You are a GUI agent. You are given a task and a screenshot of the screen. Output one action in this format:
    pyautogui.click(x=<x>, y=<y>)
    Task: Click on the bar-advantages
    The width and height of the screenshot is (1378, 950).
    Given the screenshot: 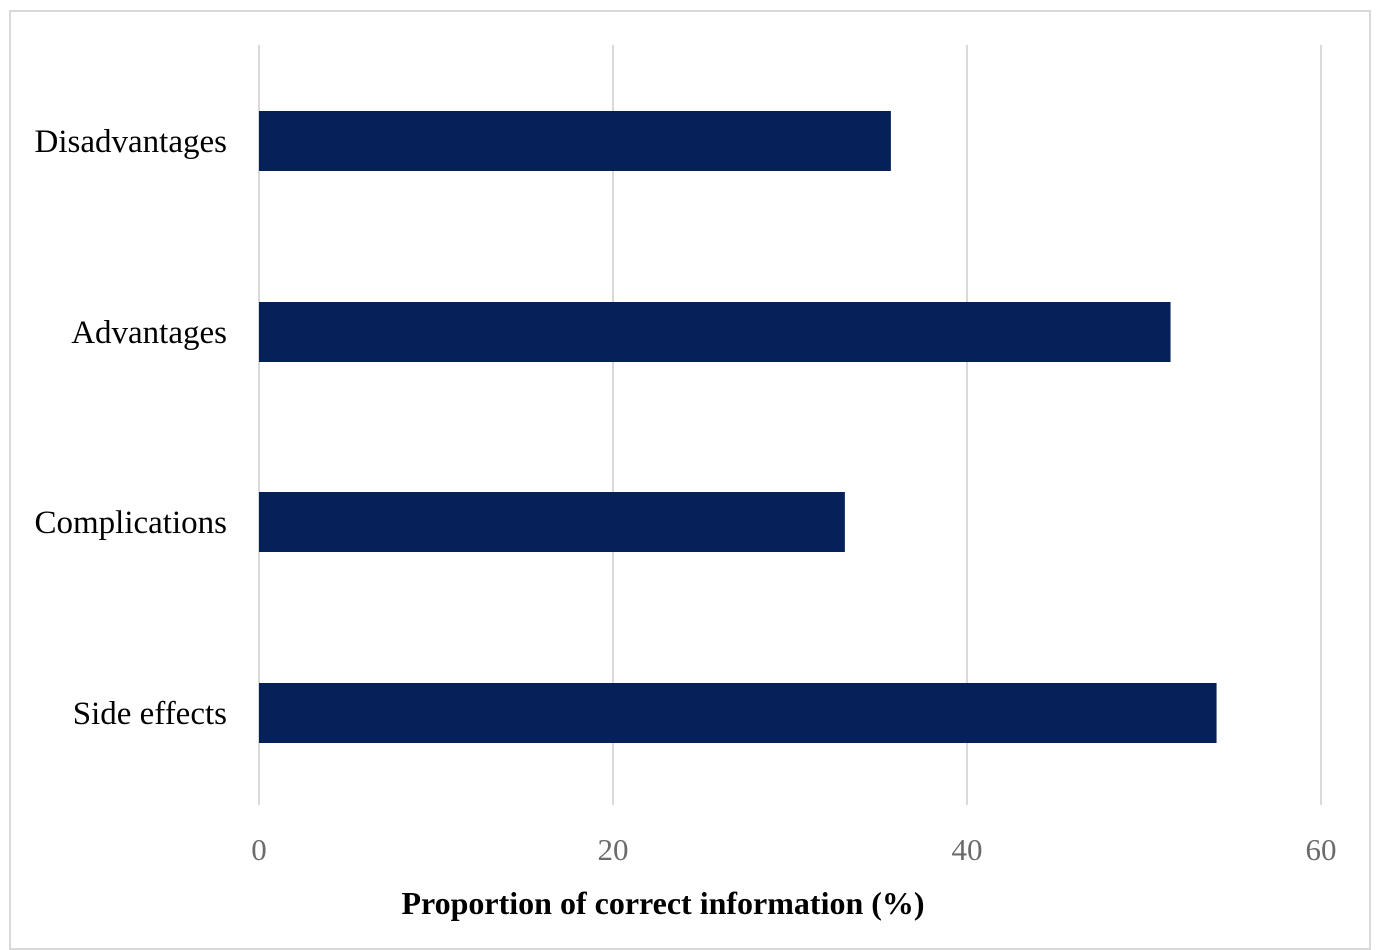 What is the action you would take?
    pyautogui.click(x=715, y=332)
    